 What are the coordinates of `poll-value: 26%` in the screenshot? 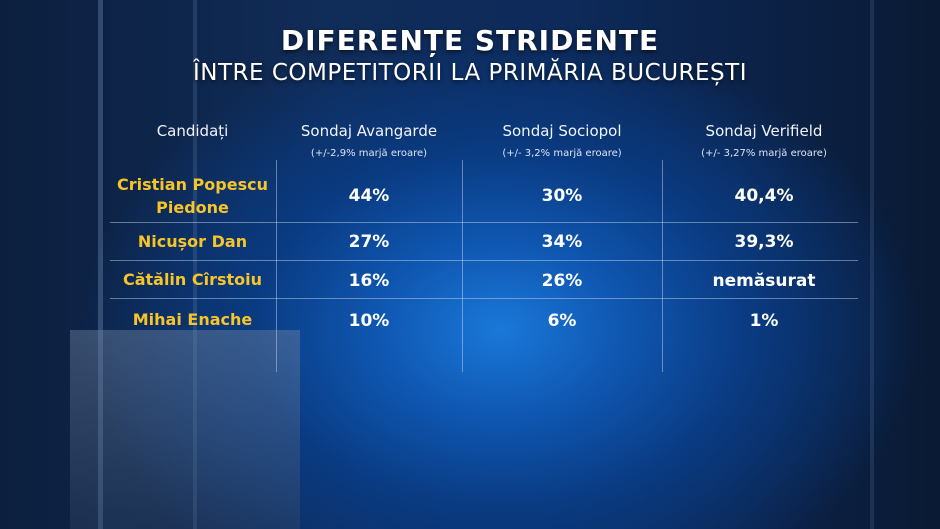 It's located at (562, 281).